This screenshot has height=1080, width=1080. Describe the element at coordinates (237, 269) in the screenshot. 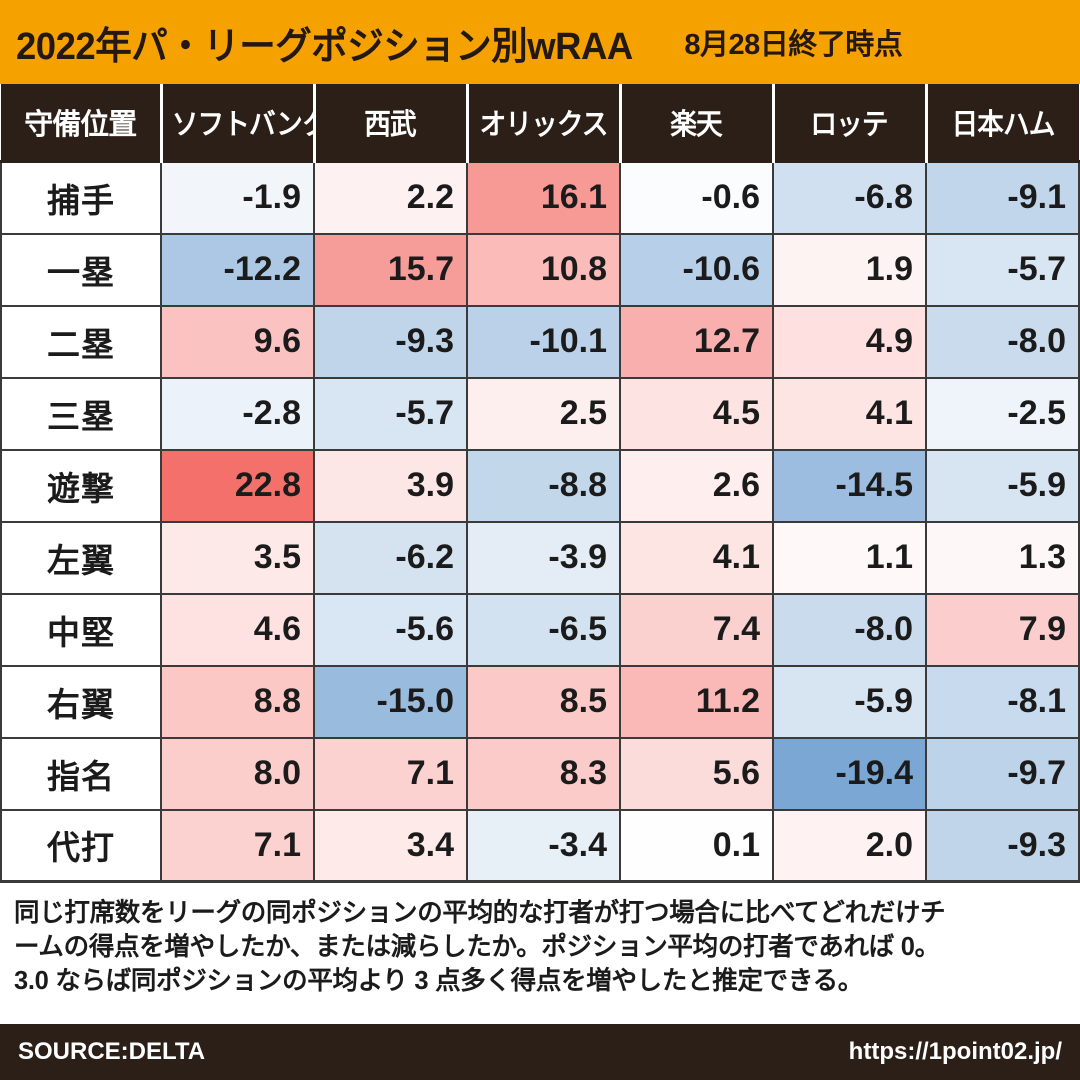

I see `heatmap-cell: -12.2` at that location.